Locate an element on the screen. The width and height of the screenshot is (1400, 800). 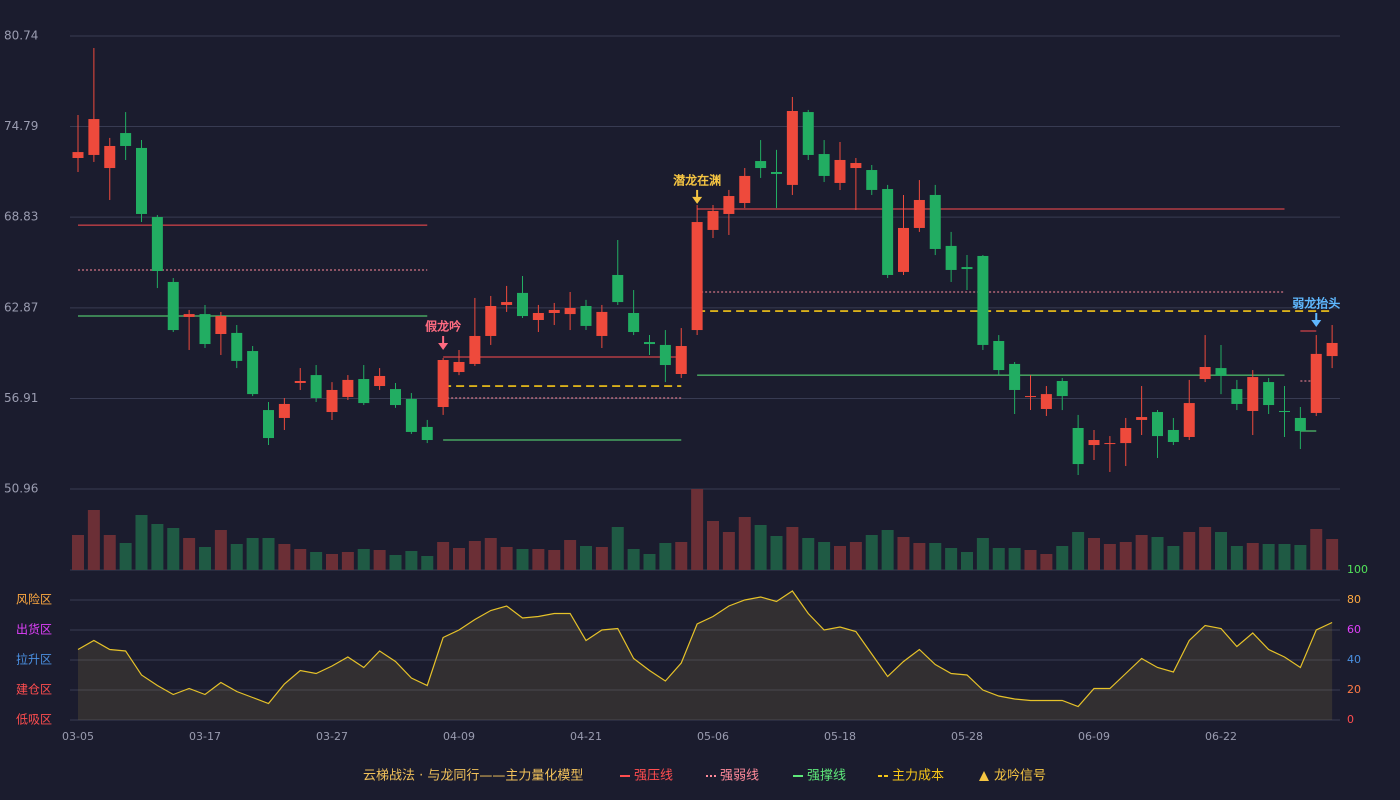
signal-label: 假龙吟 is located at coordinates (443, 325).